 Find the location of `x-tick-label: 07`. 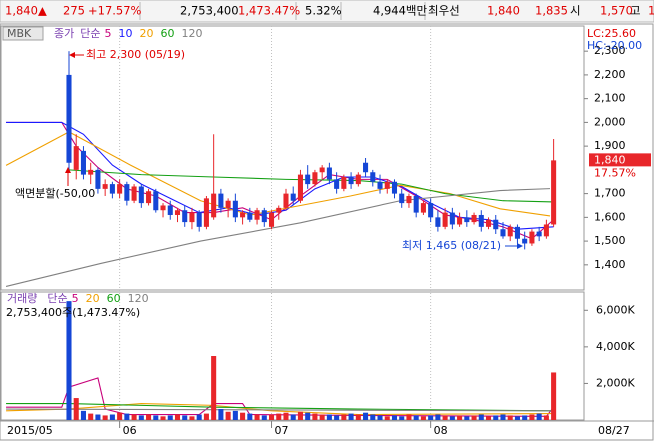

x-tick-label: 07 is located at coordinates (282, 430).